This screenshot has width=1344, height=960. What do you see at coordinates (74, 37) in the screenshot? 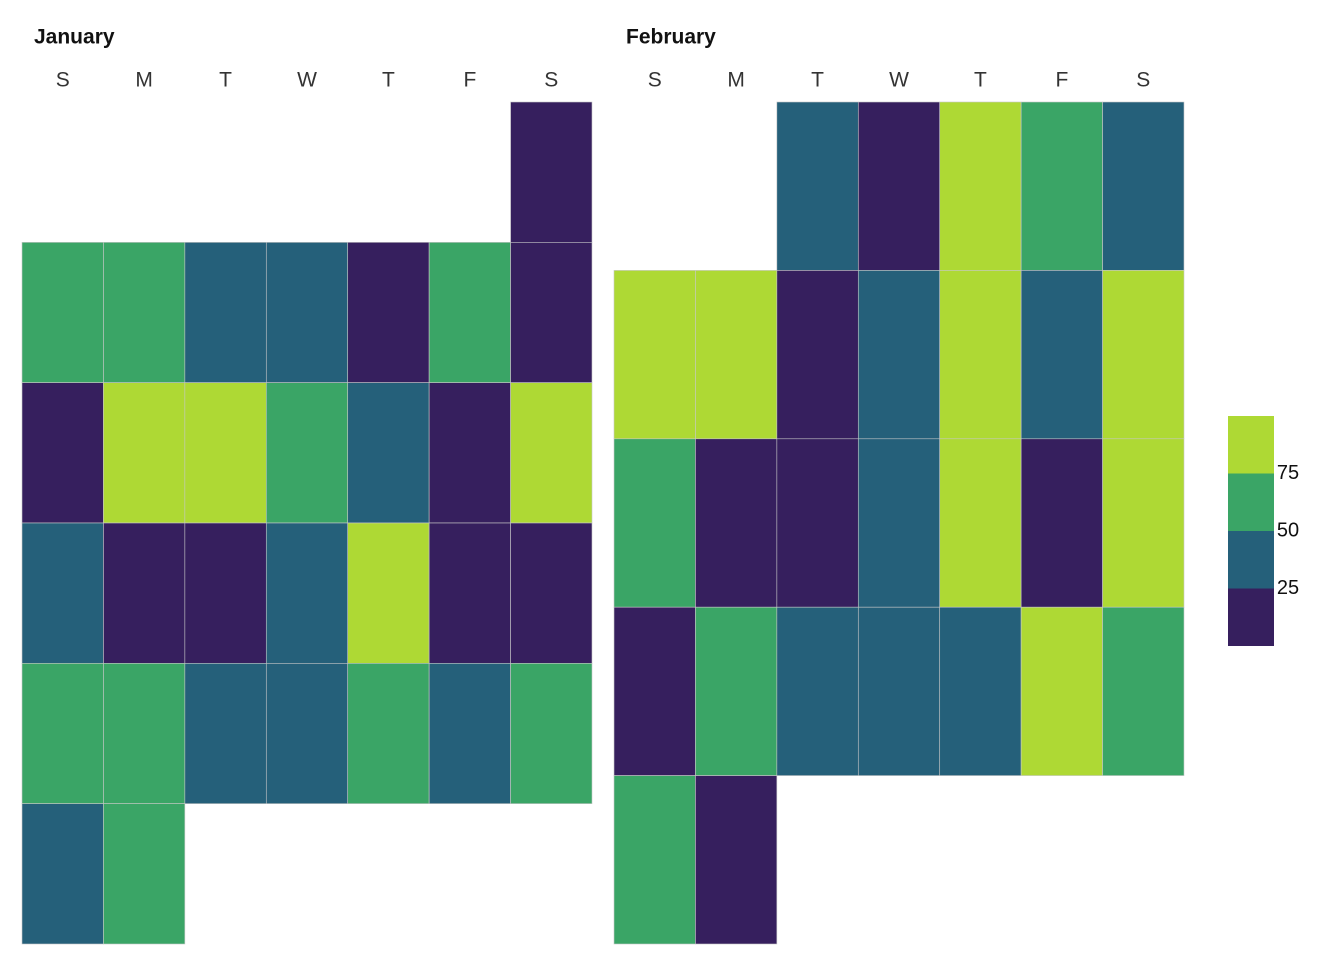
I see `month-title: January` at bounding box center [74, 37].